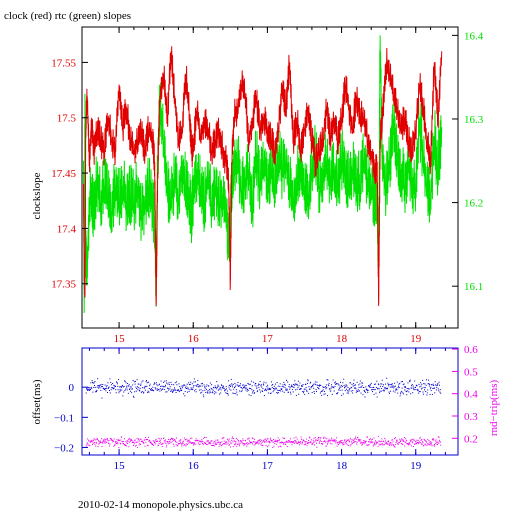  I want to click on bottom-y2-axis-label: rnd−trip(ms), so click(494, 408).